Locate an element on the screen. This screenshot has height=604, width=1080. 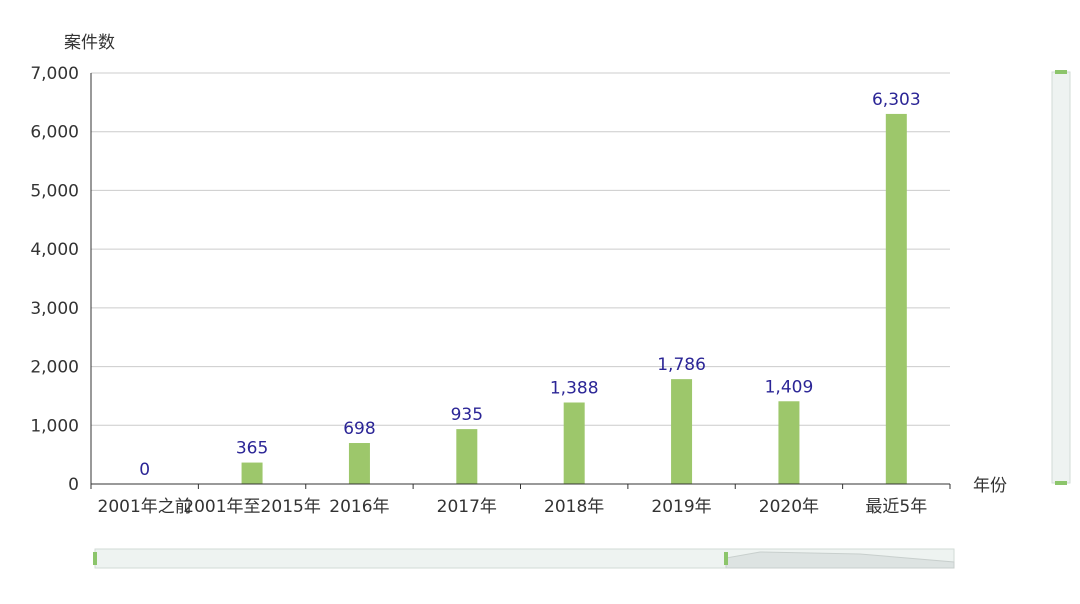
y-tick-label: 6,000 is located at coordinates (54, 133).